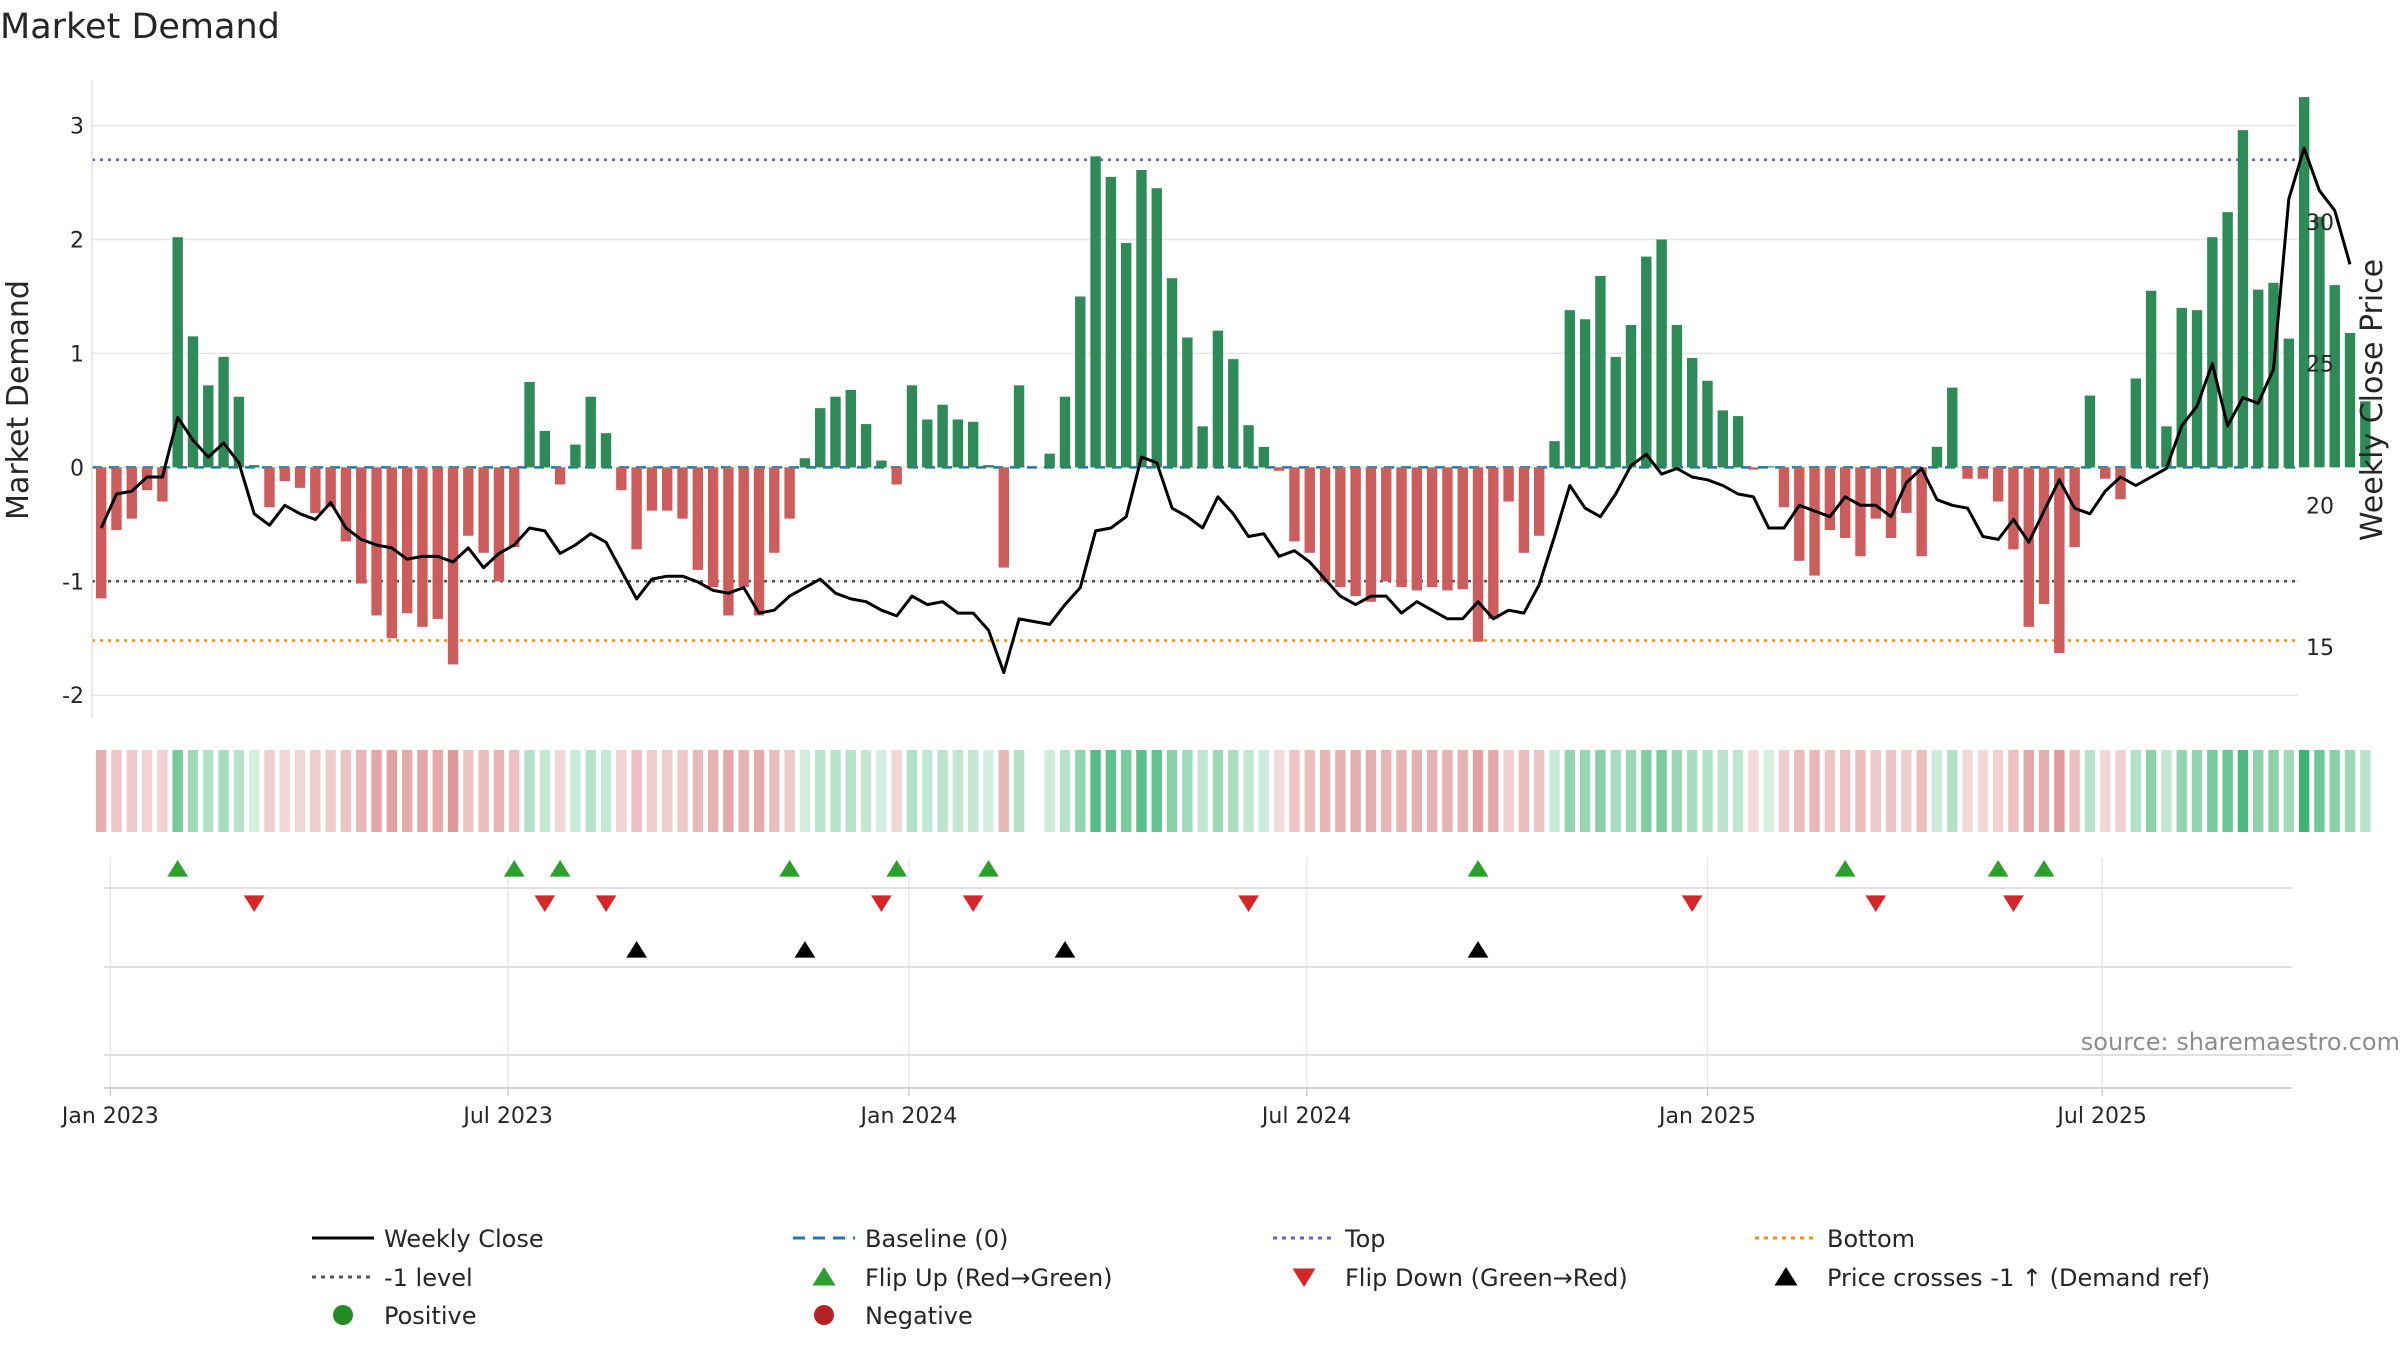  Describe the element at coordinates (907, 1116) in the screenshot. I see `date-tick-label: Jan 2024` at that location.